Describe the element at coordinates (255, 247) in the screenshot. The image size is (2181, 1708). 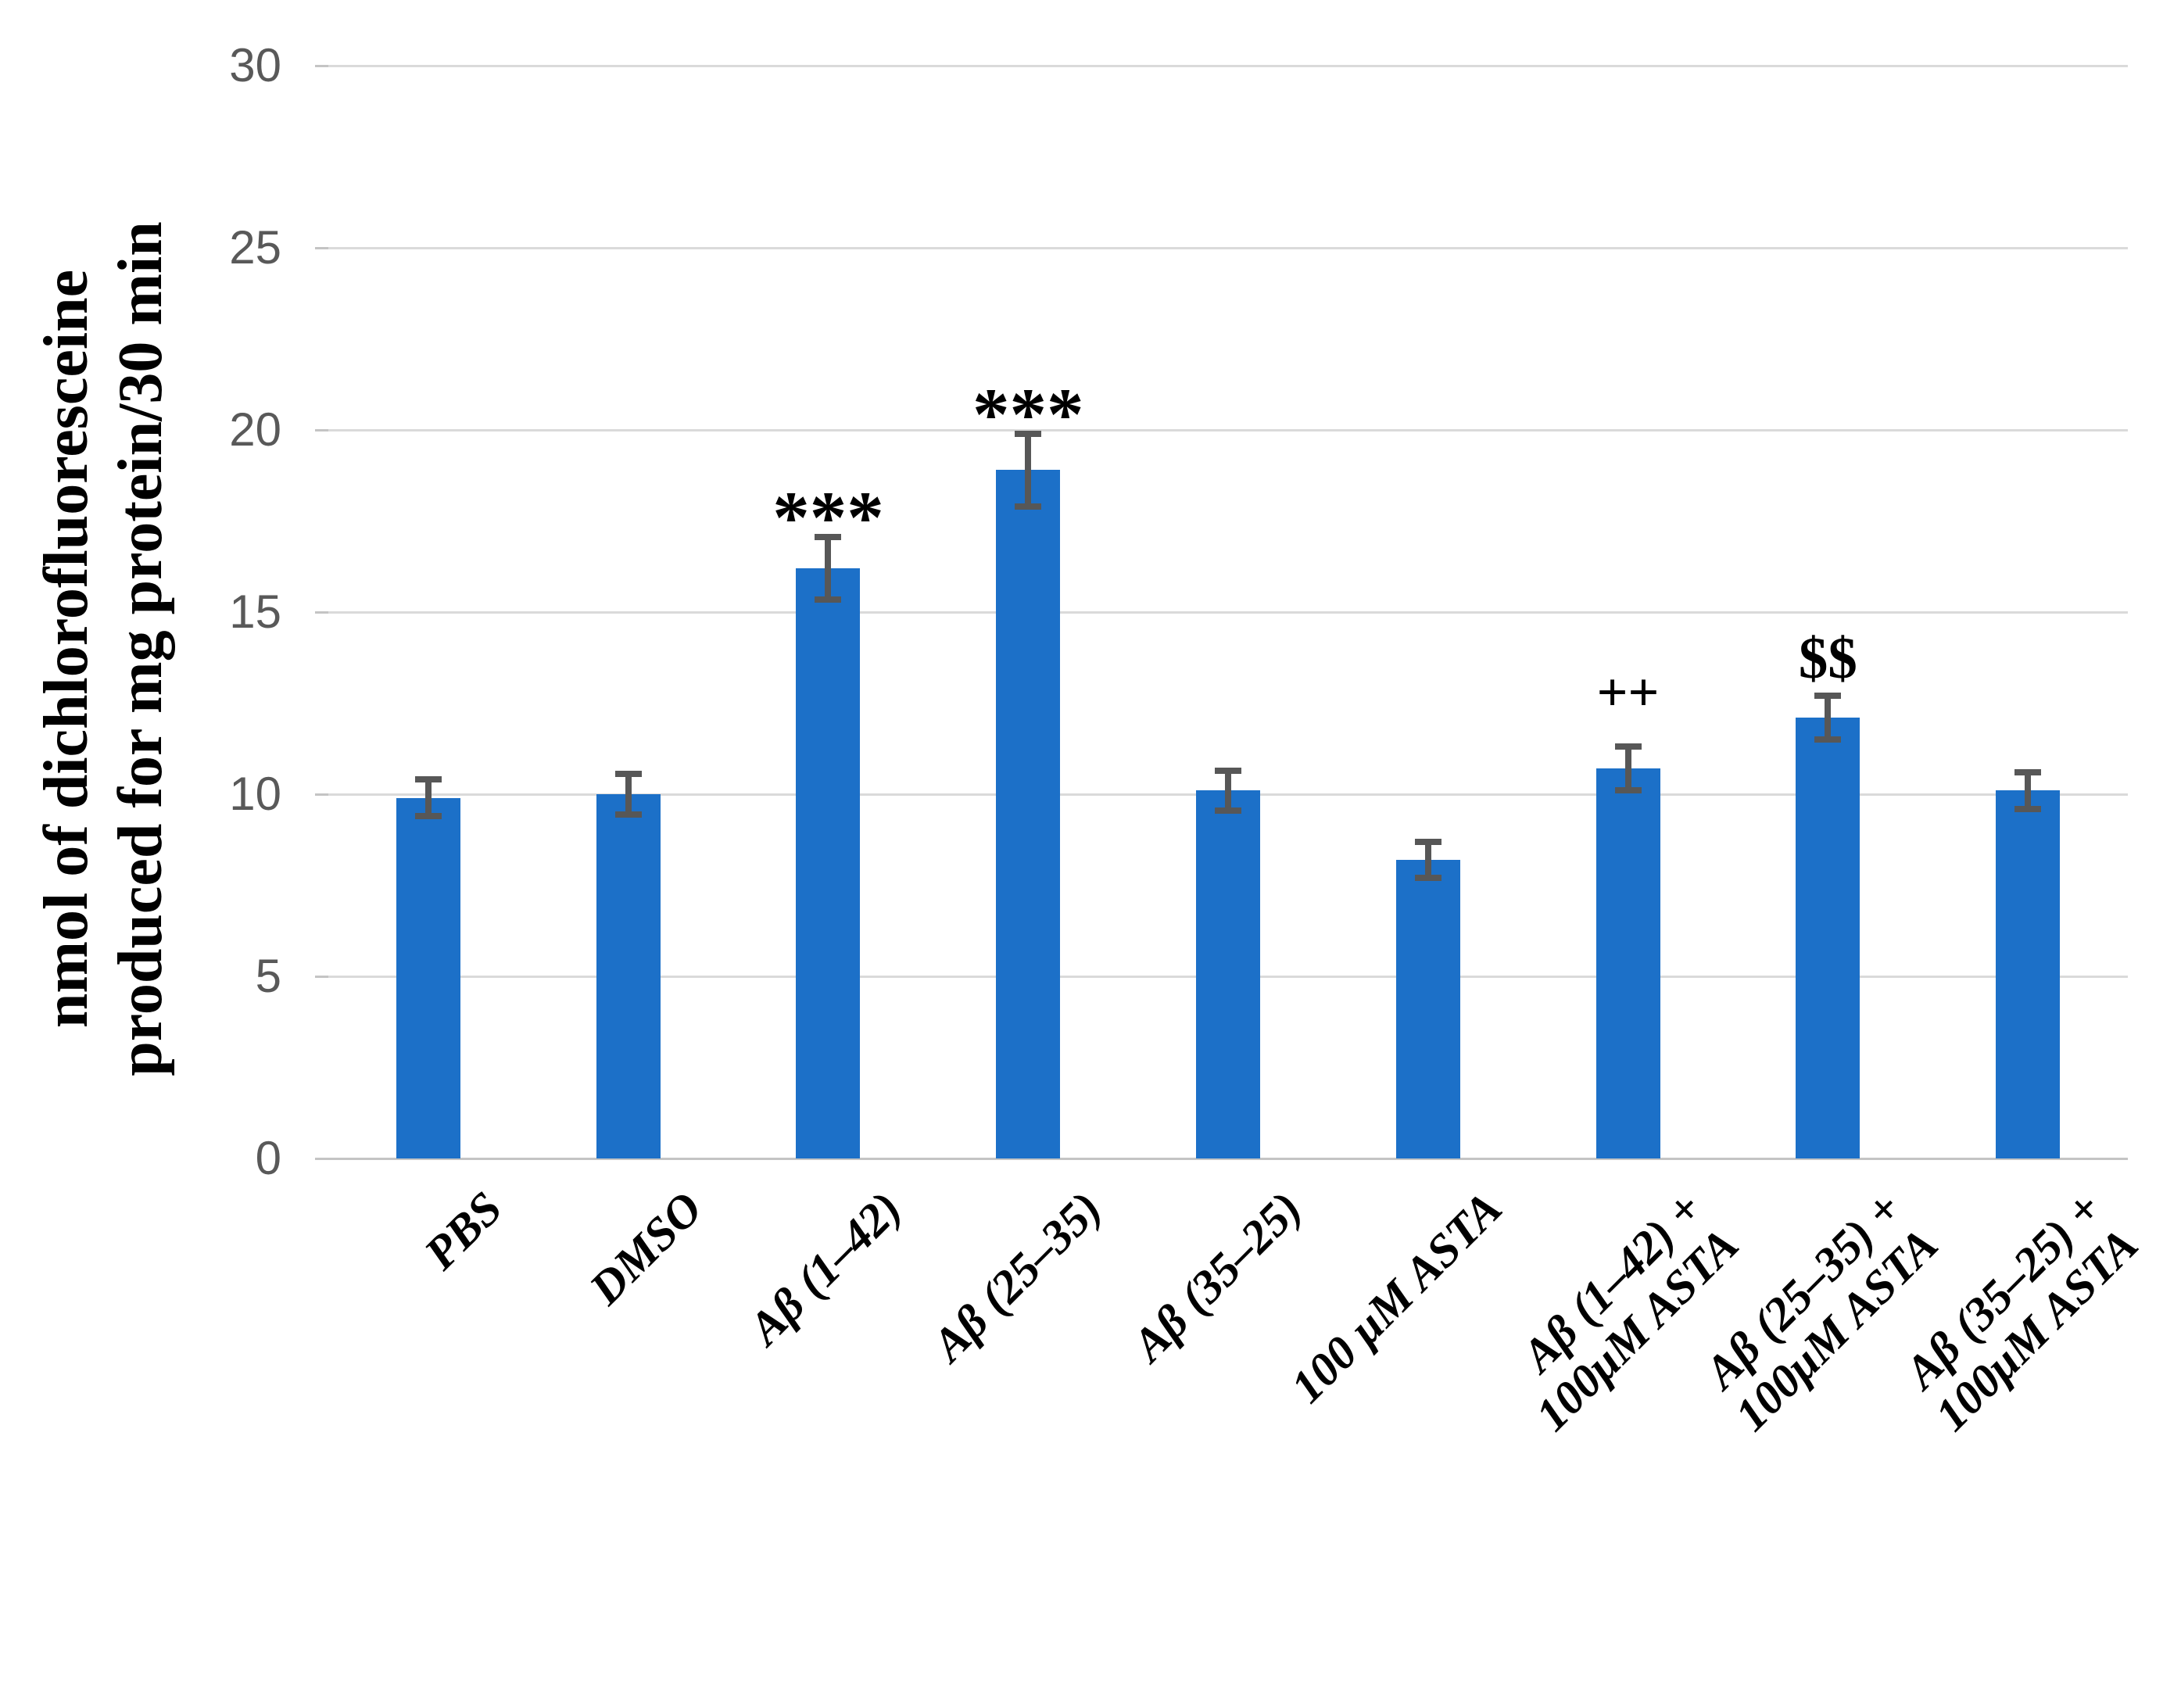
I see `y-tick-label: 25` at that location.